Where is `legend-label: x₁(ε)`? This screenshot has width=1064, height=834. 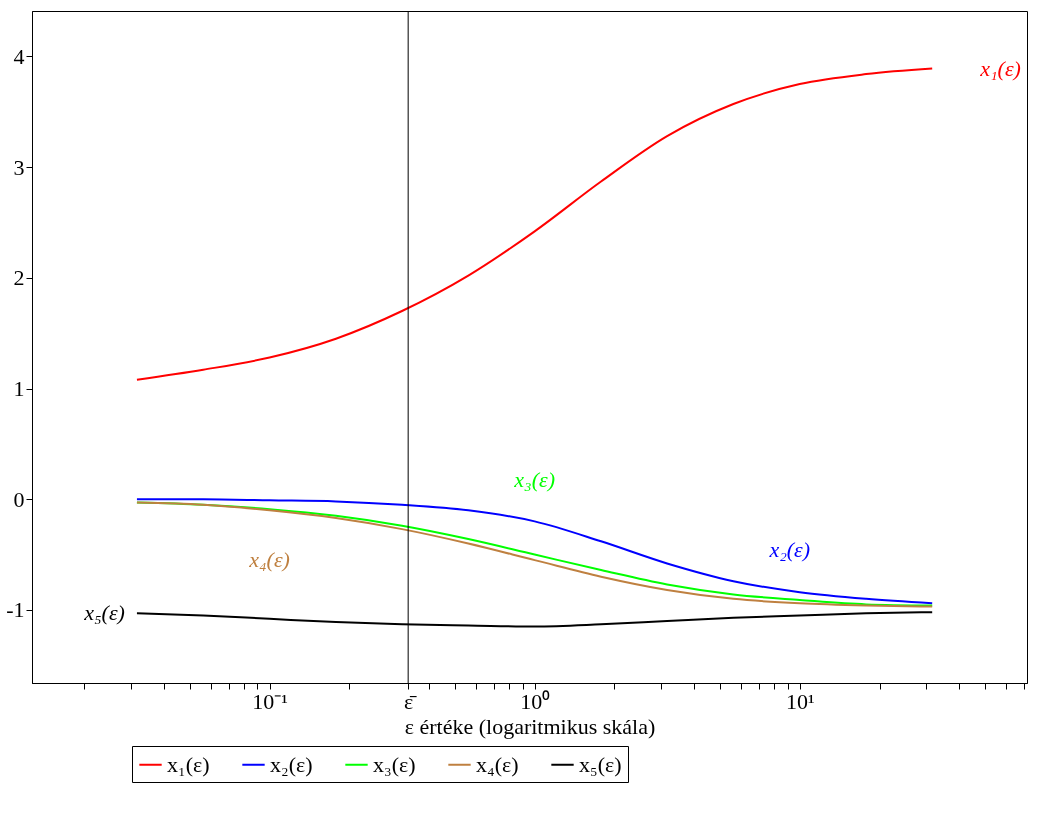
legend-label: x₁(ε) is located at coordinates (188, 764).